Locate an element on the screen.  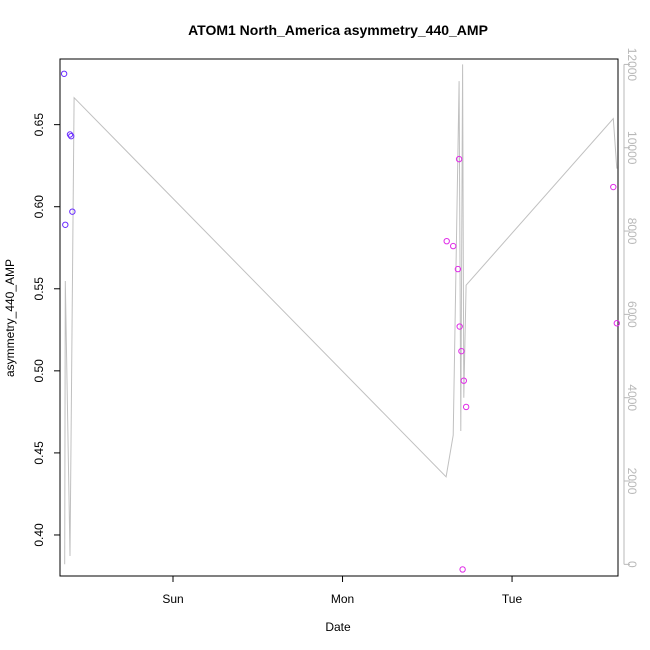
secondary-y-axis: 0 2000 4000 6000 8000 10000 12000 is located at coordinates (631, 308).